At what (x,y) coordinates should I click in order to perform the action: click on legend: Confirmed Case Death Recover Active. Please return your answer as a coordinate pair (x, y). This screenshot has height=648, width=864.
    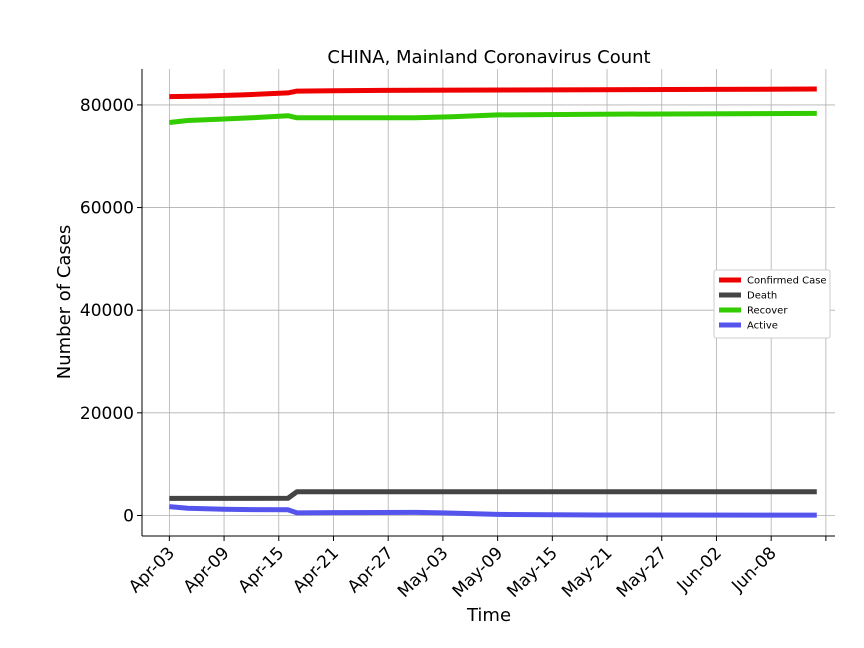
    Looking at the image, I should click on (772, 304).